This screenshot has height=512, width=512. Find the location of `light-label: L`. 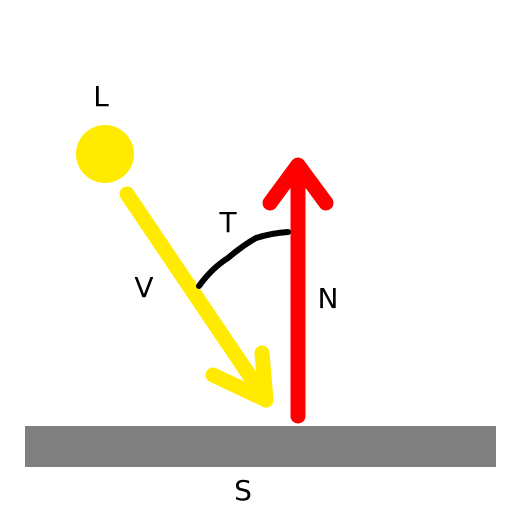

light-label: L is located at coordinates (101, 96).